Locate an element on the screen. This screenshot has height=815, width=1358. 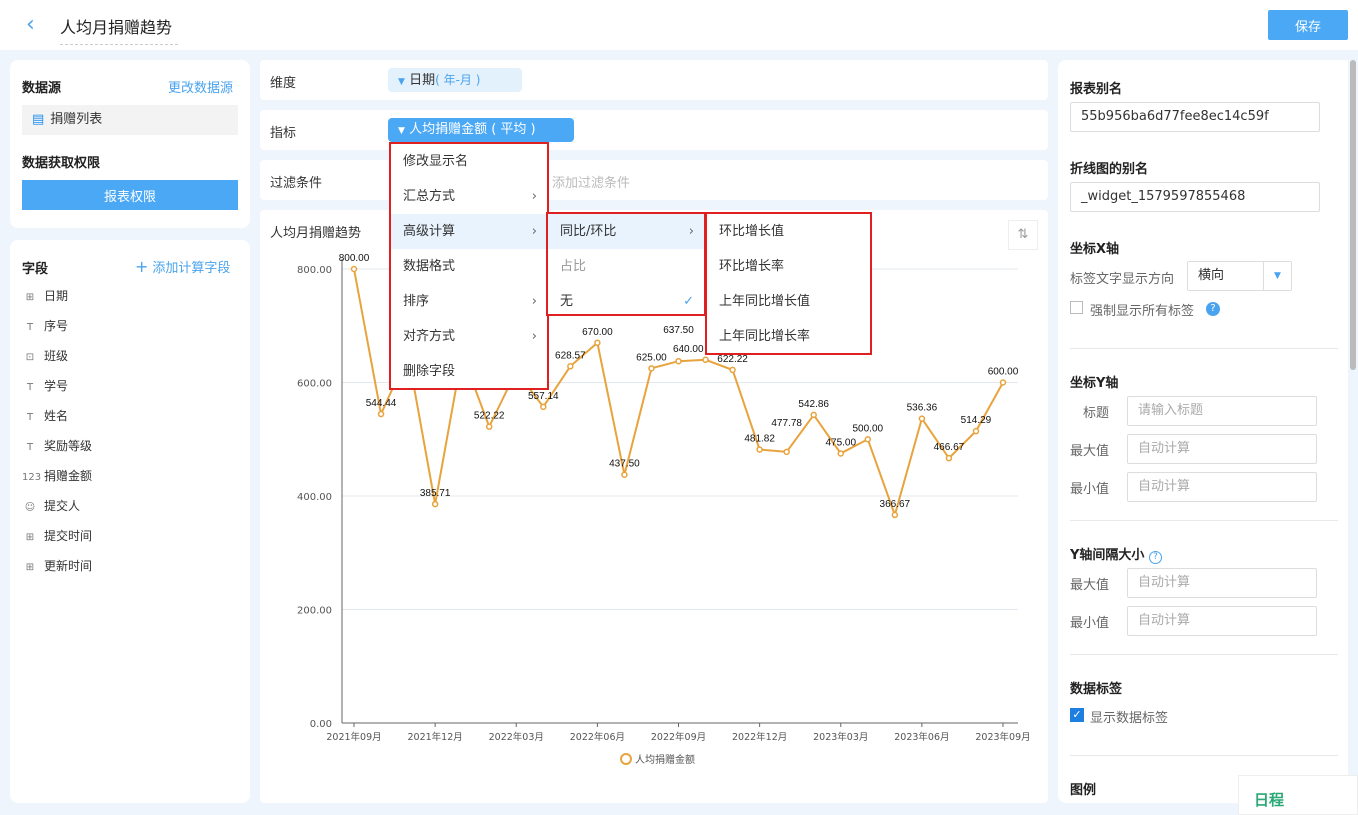
data-label: 637.50 is located at coordinates (678, 330).